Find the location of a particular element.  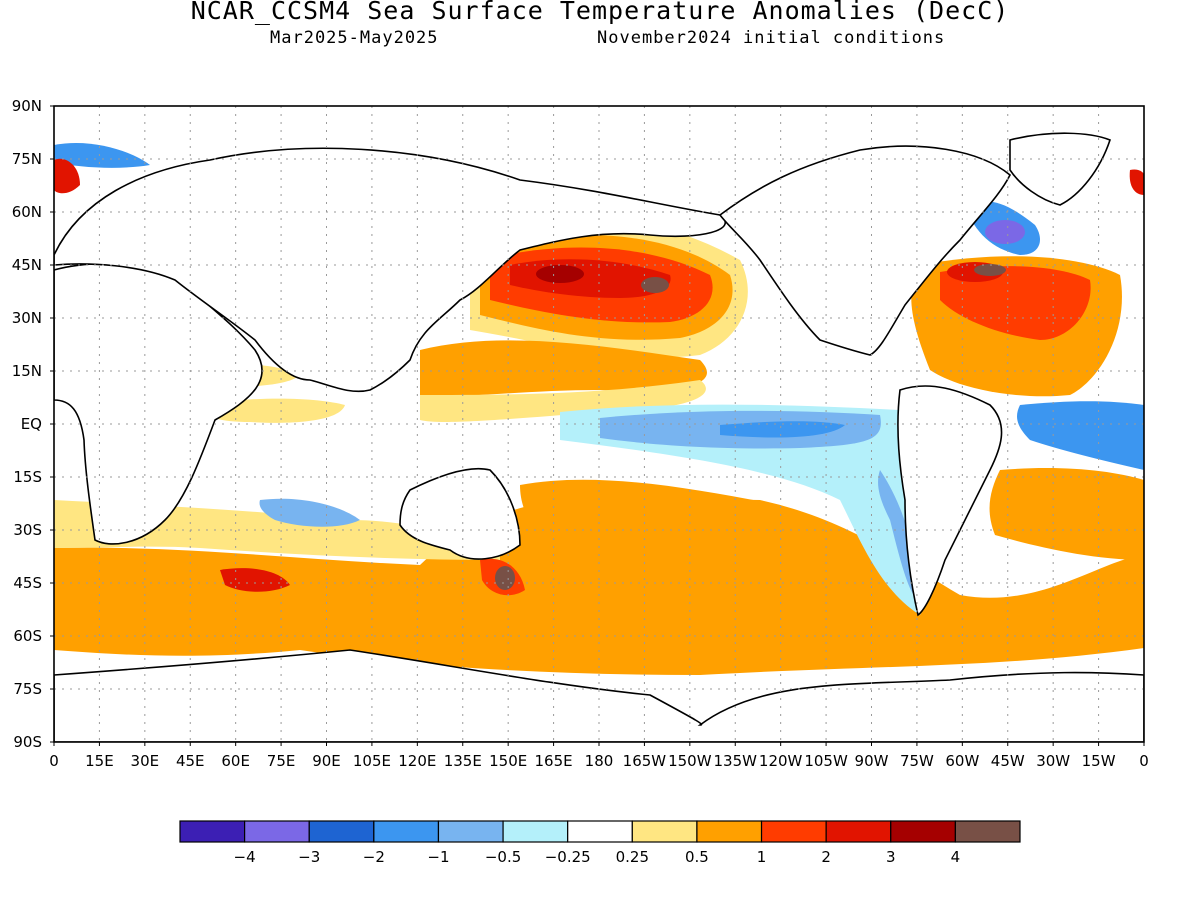

lon-label: 105W is located at coordinates (826, 761).